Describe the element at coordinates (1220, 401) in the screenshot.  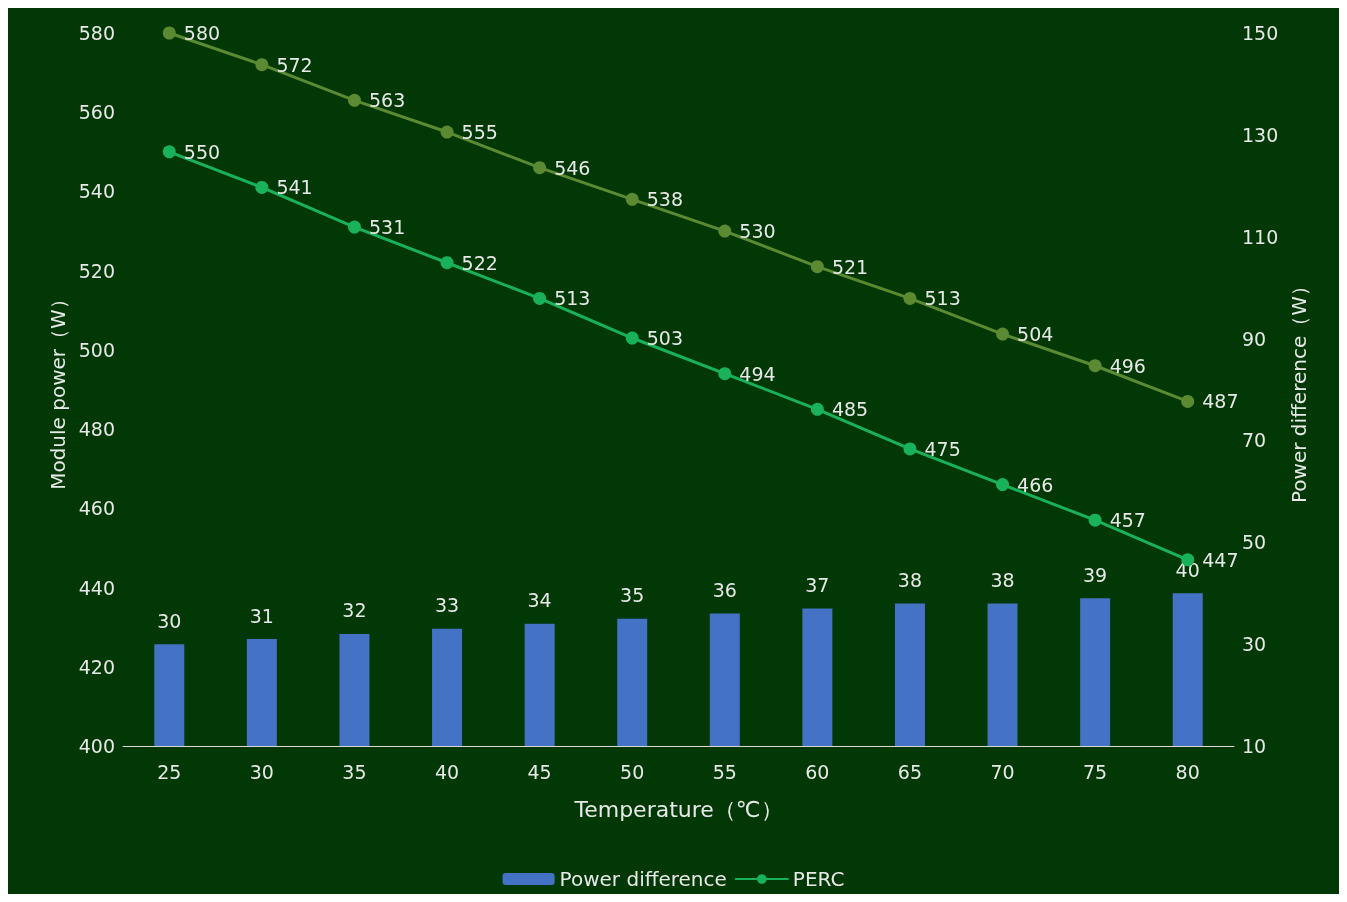
I see `data-label: 487` at that location.